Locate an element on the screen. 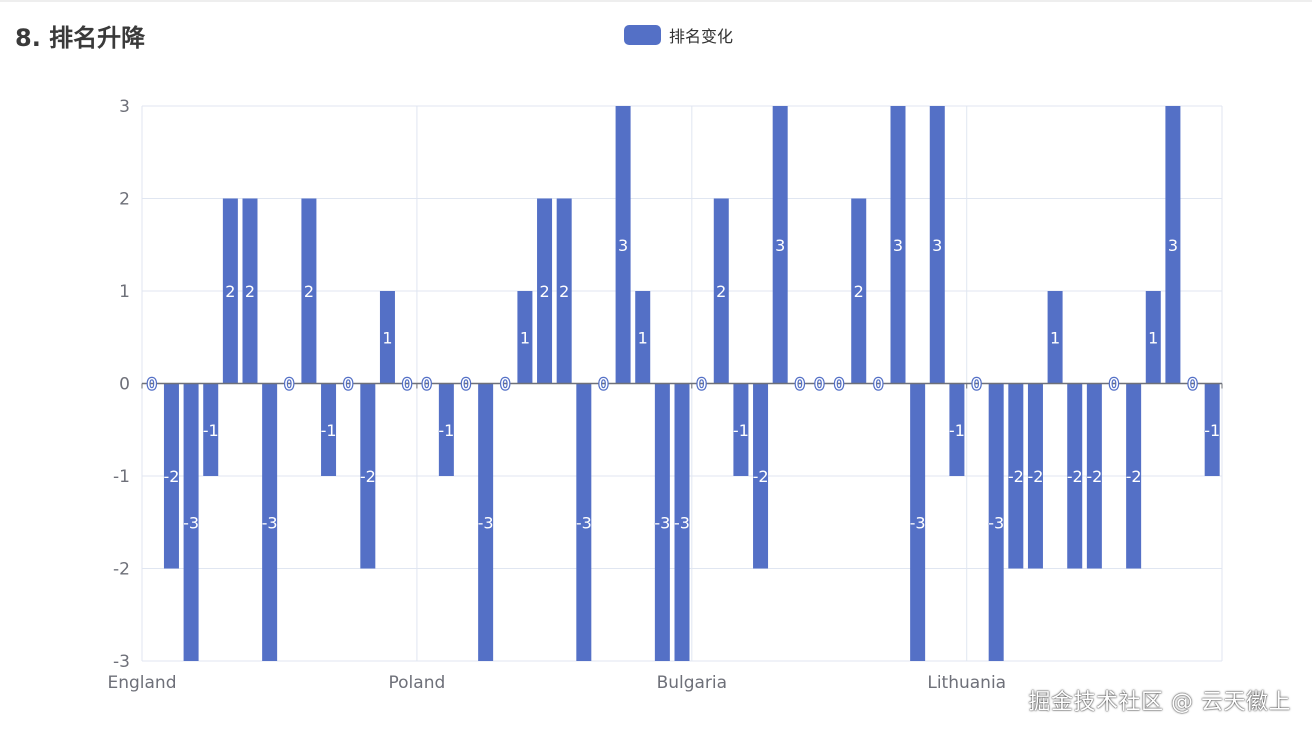 The width and height of the screenshot is (1312, 733). chart-legend: 排名变化 is located at coordinates (678, 35).